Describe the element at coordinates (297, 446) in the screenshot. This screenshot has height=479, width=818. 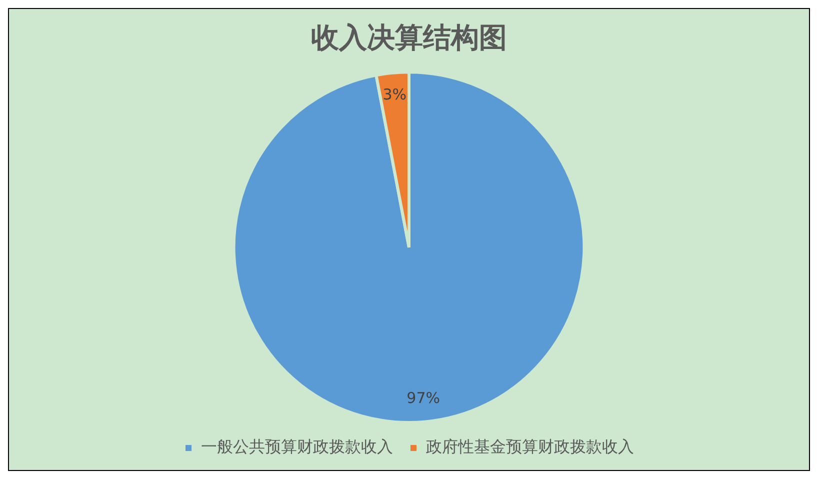
I see `legend-label: 一般公共预算财政拨款收入` at that location.